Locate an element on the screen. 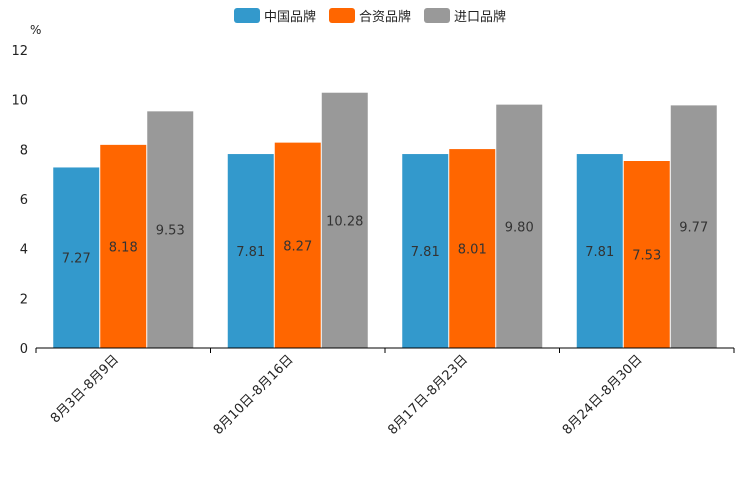 The width and height of the screenshot is (744, 496). category-label: 8月10日-8月16日 is located at coordinates (254, 395).